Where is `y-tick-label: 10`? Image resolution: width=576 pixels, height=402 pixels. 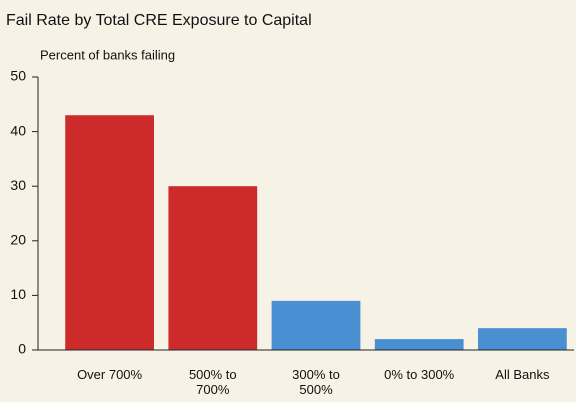
y-tick-label: 10 is located at coordinates (18, 294).